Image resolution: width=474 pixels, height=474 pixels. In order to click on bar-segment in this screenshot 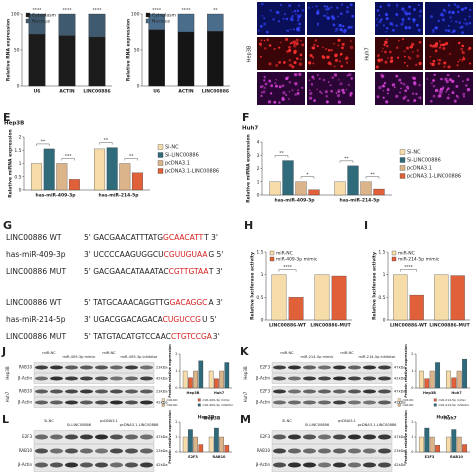, I will do `click(67, 61)`.